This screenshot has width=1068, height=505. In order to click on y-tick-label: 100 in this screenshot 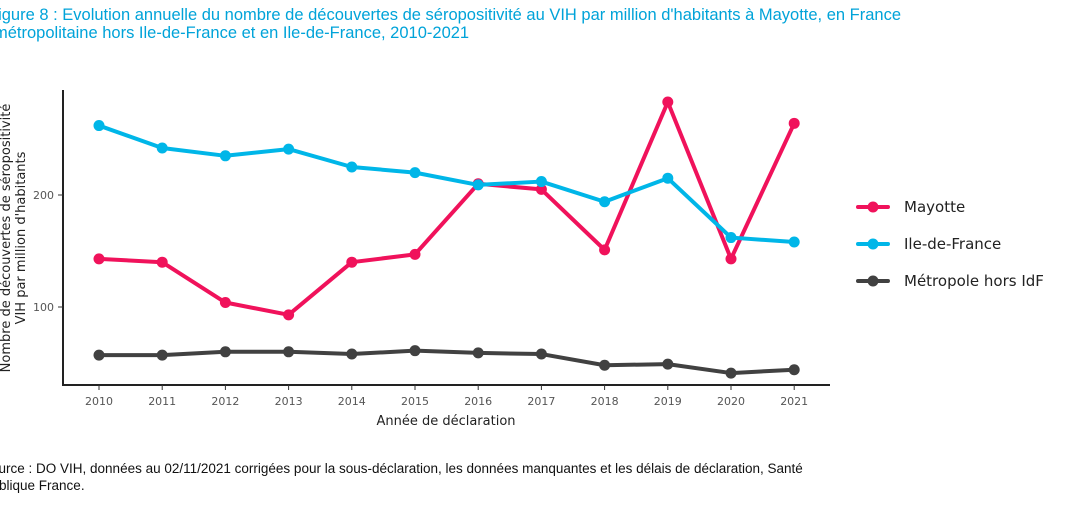, I will do `click(43, 307)`.